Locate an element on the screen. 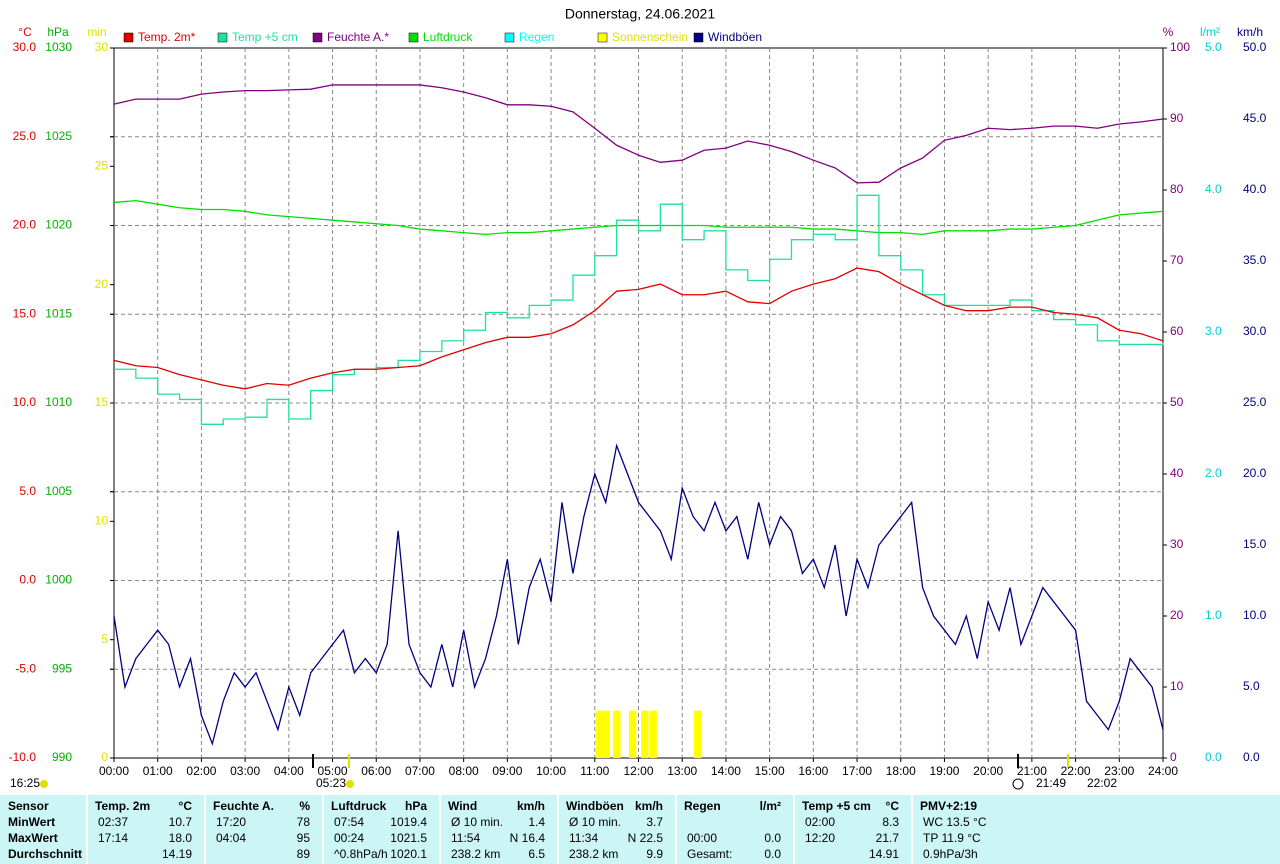 This screenshot has width=1280, height=864. cell-label: ^0.8hPa/h is located at coordinates (361, 854).